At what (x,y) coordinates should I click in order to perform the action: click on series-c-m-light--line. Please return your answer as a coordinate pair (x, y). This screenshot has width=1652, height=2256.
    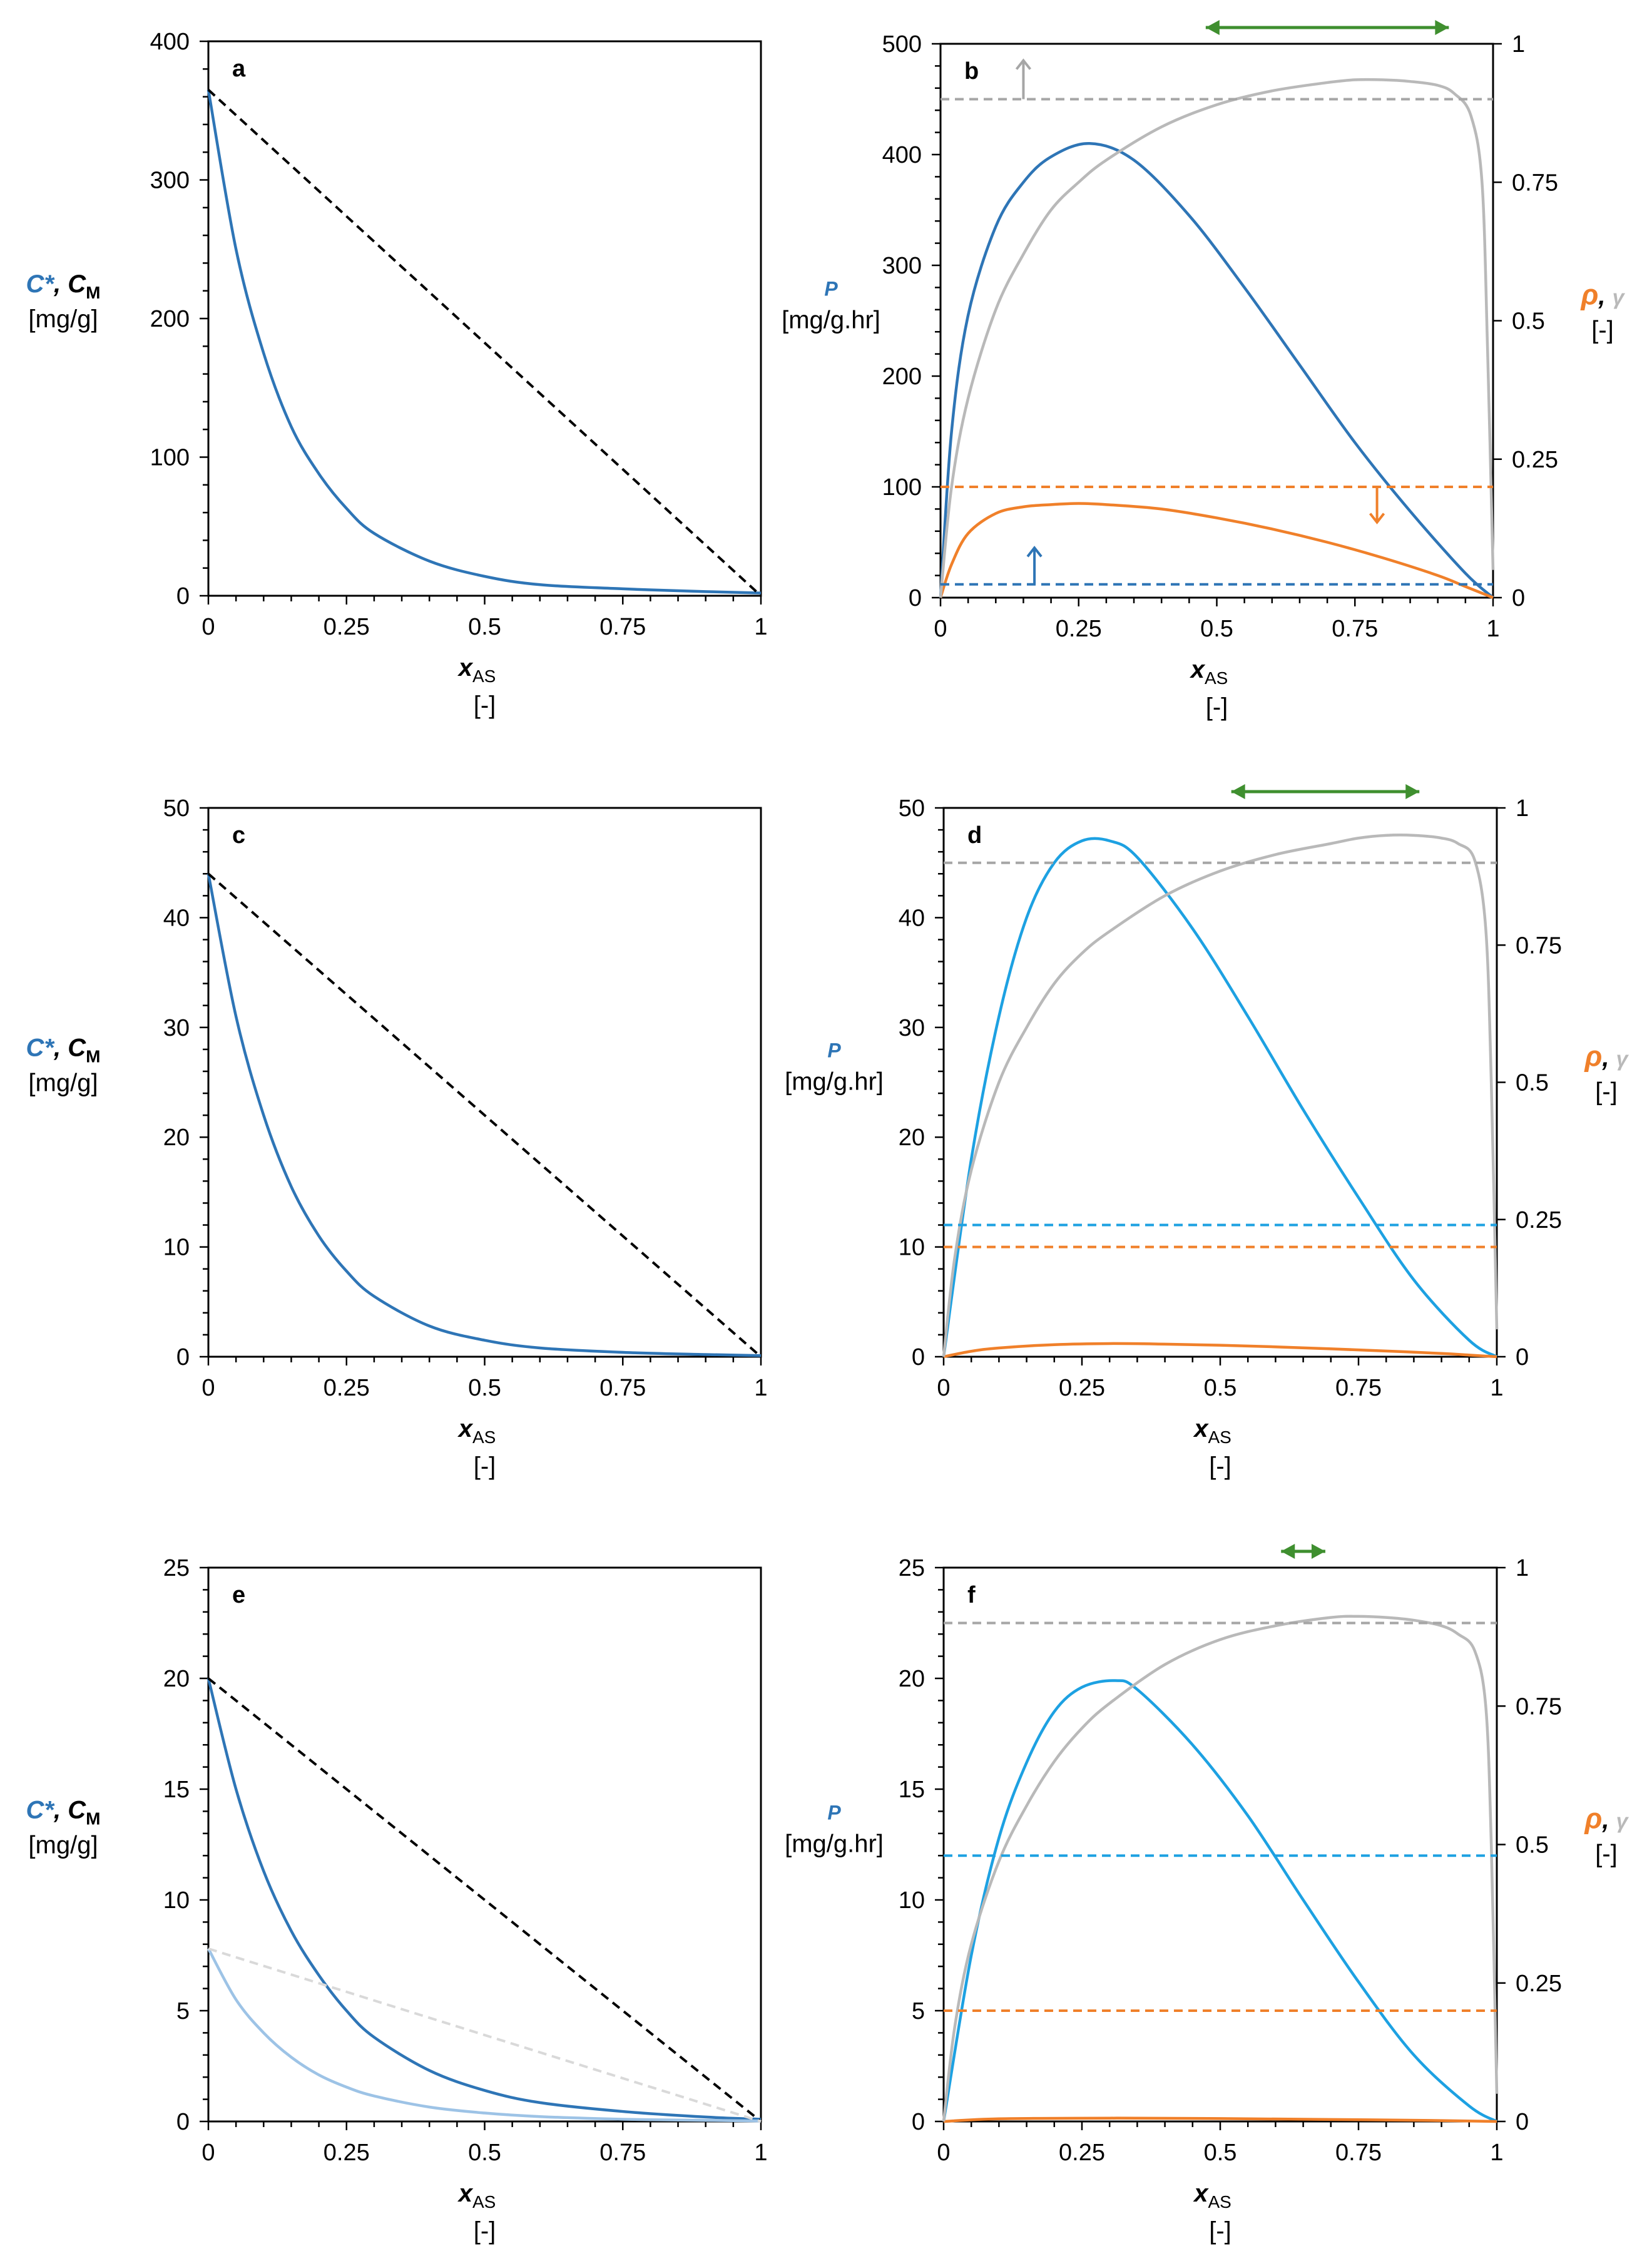
    Looking at the image, I should click on (485, 2035).